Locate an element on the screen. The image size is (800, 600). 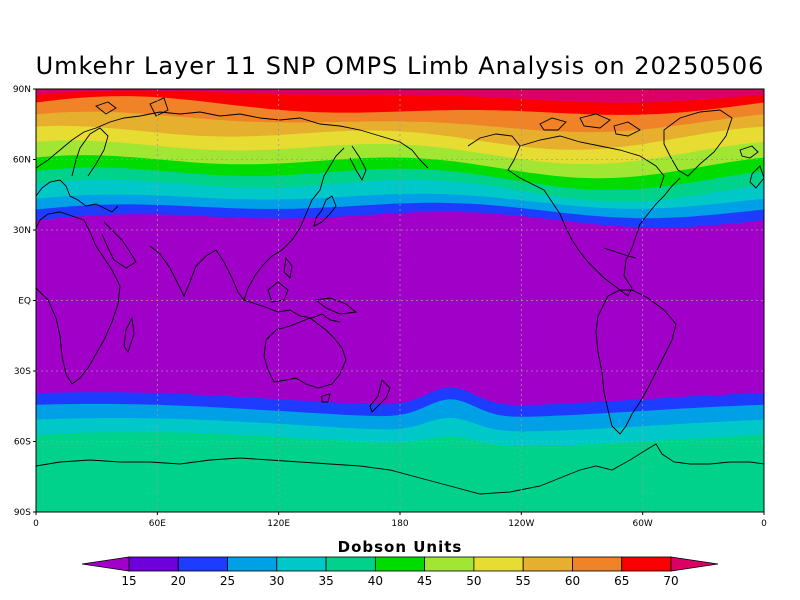
colorbar-extend-high is located at coordinates (694, 564).